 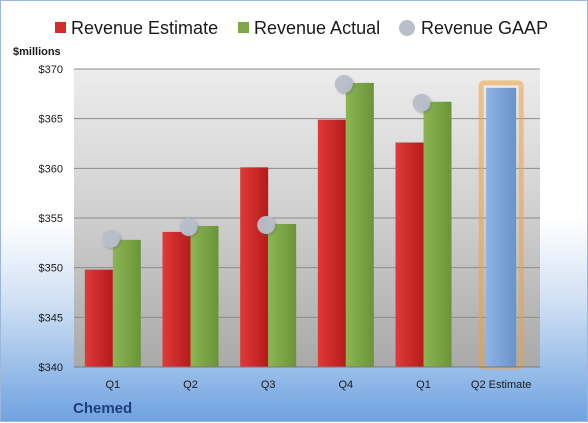 I want to click on company-name: Chemed, so click(x=102, y=408).